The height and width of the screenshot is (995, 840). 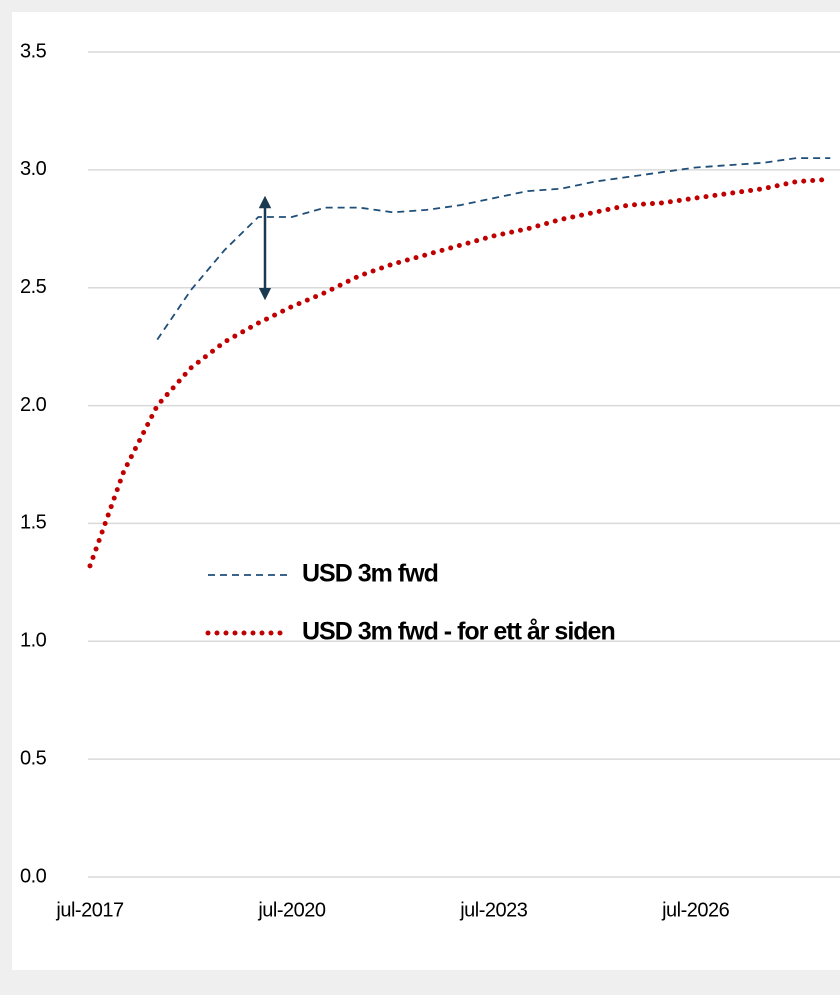 I want to click on y-tick-label: 3.0, so click(x=33, y=169).